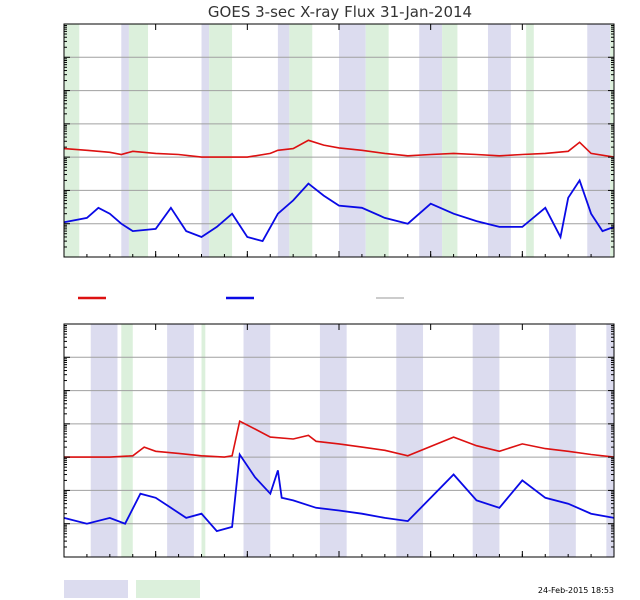  Describe the element at coordinates (576, 590) in the screenshot. I see `timestamp: 24-Feb-2015 18:53` at that location.